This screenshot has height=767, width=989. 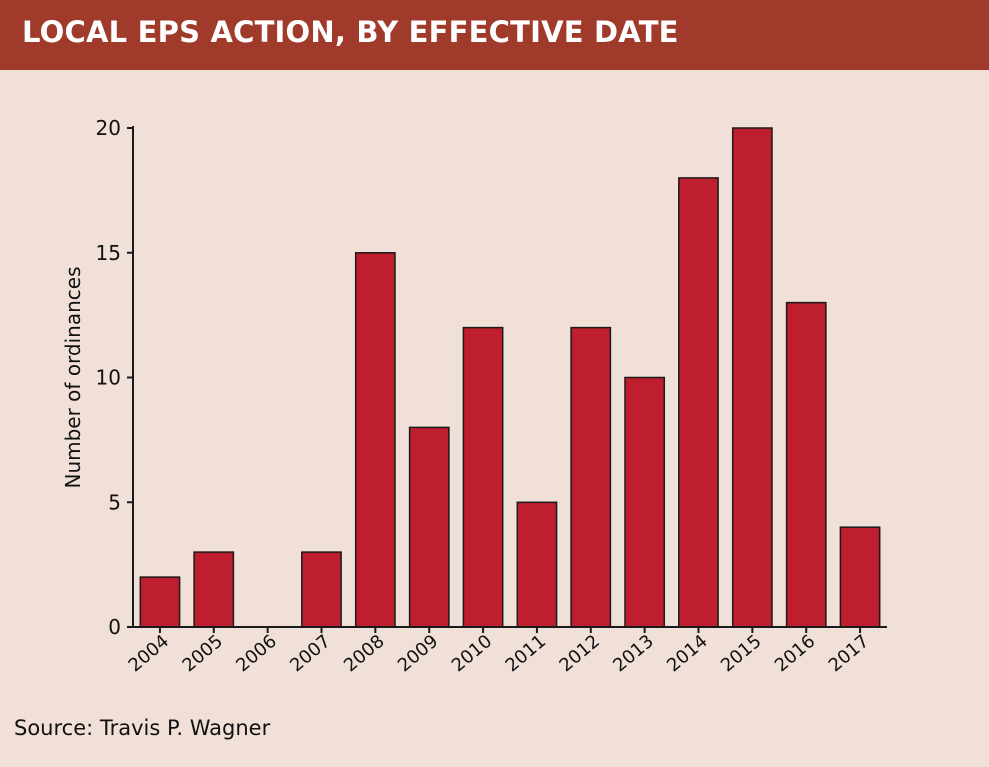 What do you see at coordinates (114, 502) in the screenshot?
I see `y-tick-label-5: 5` at bounding box center [114, 502].